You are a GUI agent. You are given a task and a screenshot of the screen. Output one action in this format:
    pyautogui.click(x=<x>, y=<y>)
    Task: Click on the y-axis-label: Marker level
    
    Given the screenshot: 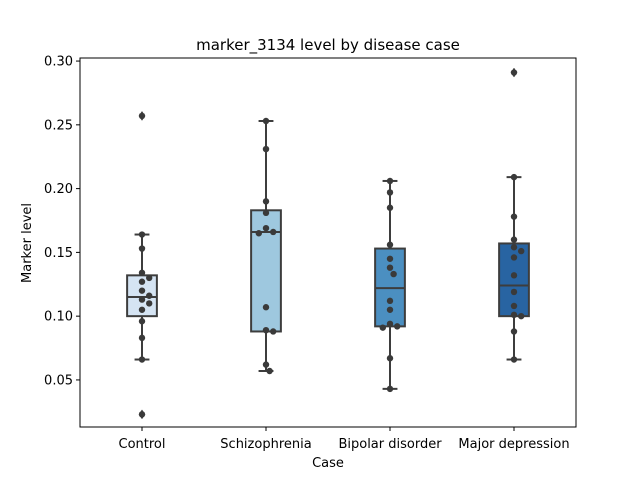 What is the action you would take?
    pyautogui.click(x=27, y=243)
    